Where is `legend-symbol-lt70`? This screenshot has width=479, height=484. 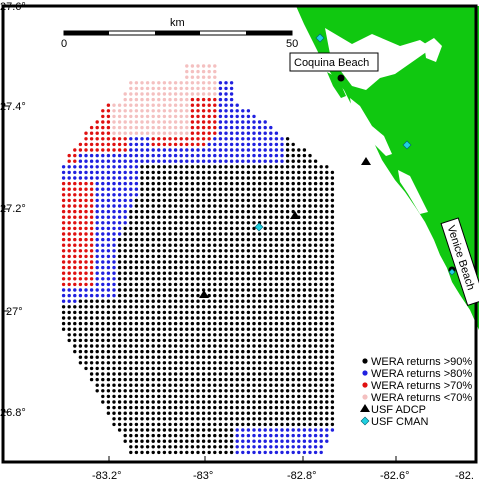
legend-symbol-lt70 is located at coordinates (365, 397).